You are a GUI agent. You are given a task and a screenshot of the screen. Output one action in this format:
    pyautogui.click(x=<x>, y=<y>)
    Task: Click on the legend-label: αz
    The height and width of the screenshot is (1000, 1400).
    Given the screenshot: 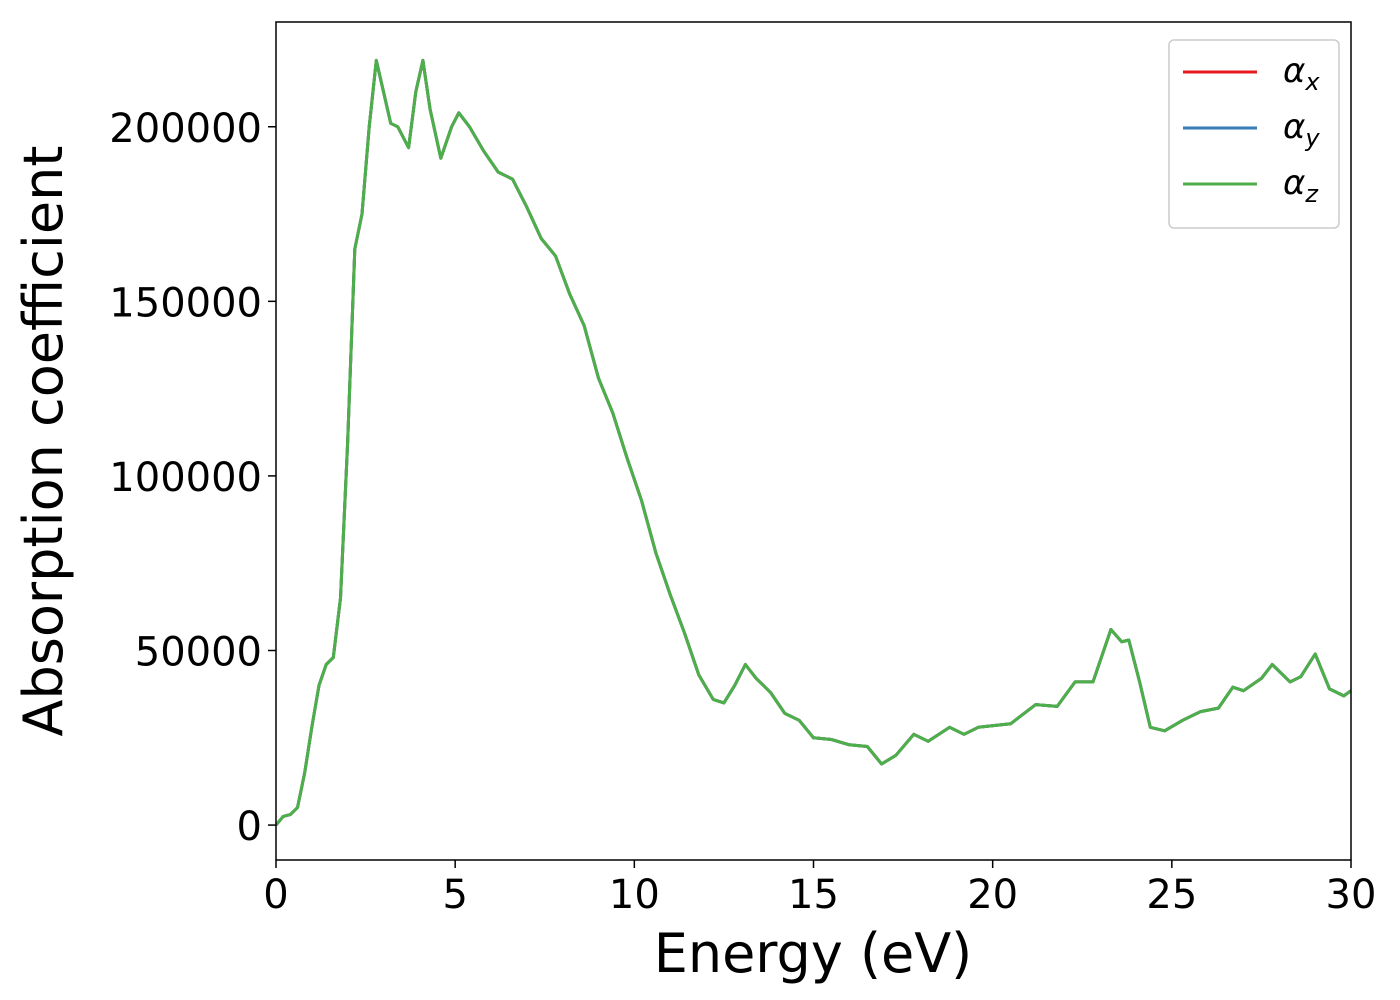 What is the action you would take?
    pyautogui.click(x=1301, y=185)
    